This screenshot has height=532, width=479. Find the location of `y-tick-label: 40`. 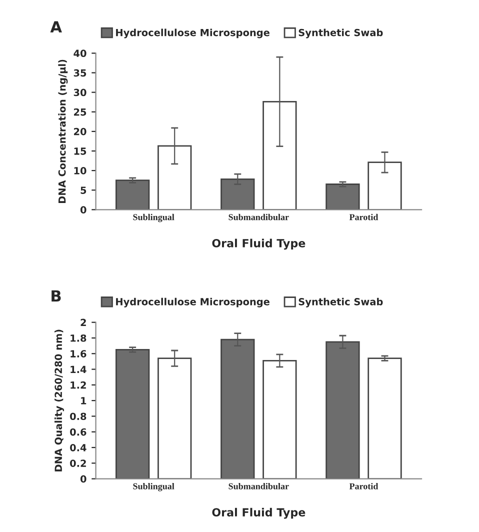

y-tick-label: 40 is located at coordinates (80, 54).